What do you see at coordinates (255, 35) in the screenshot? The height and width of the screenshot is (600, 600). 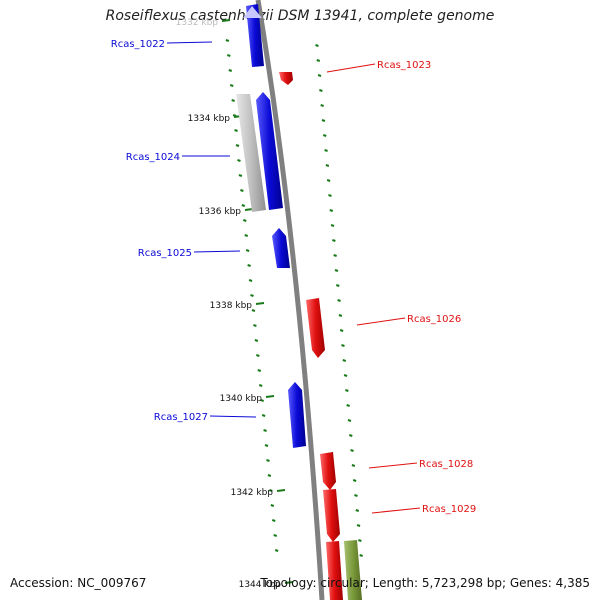 I see `gene-rcas-1022-arrow` at bounding box center [255, 35].